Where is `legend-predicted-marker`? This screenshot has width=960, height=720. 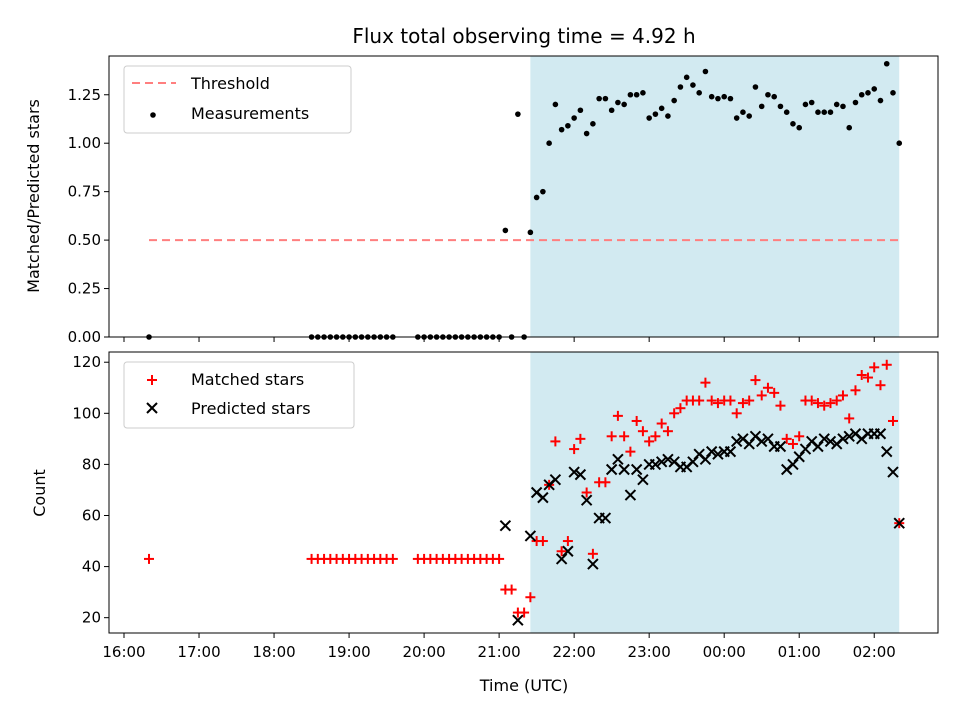
legend-predicted-marker is located at coordinates (152, 408).